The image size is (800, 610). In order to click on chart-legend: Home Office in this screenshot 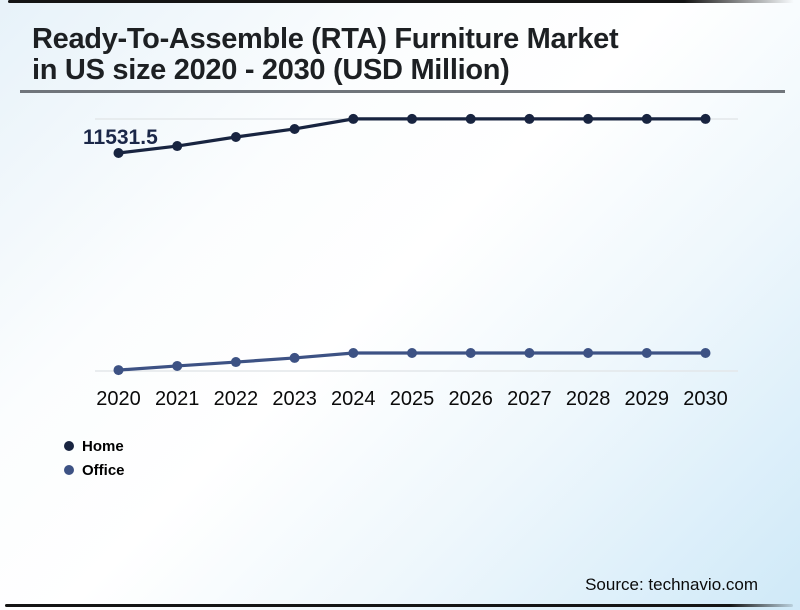, I will do `click(94, 458)`.